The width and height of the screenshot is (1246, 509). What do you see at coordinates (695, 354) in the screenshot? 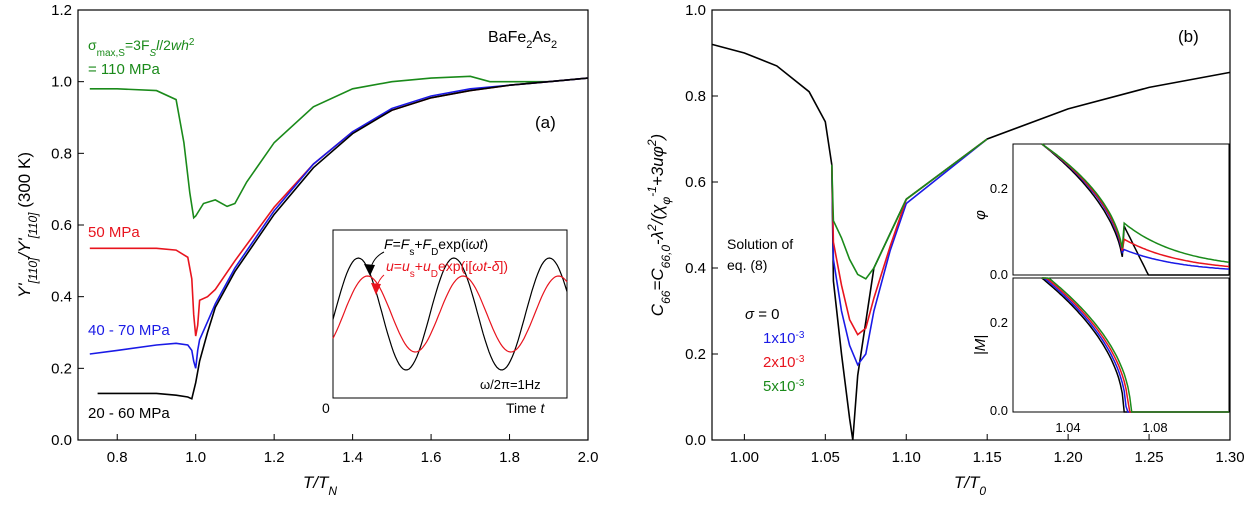
I see `panel-b-ytick-label: 0.2` at bounding box center [695, 354].